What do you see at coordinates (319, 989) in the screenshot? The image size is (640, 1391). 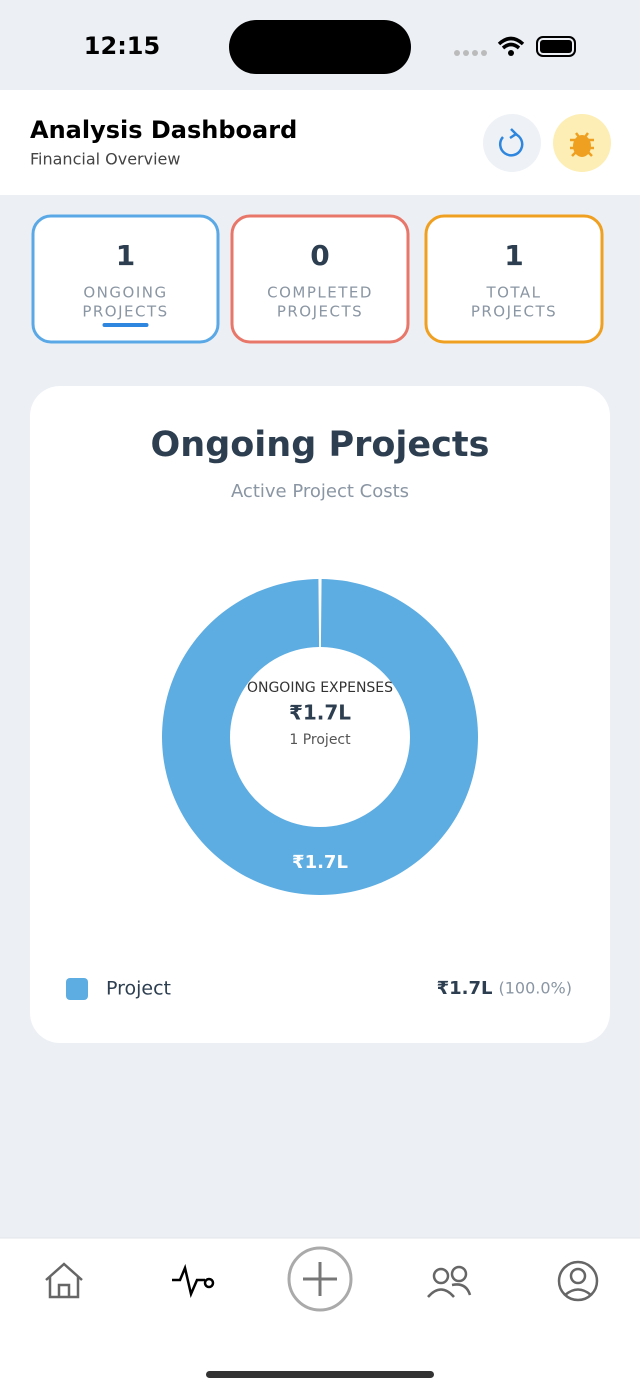 I see `legend: Project (100.0%) ₹1.7L` at bounding box center [319, 989].